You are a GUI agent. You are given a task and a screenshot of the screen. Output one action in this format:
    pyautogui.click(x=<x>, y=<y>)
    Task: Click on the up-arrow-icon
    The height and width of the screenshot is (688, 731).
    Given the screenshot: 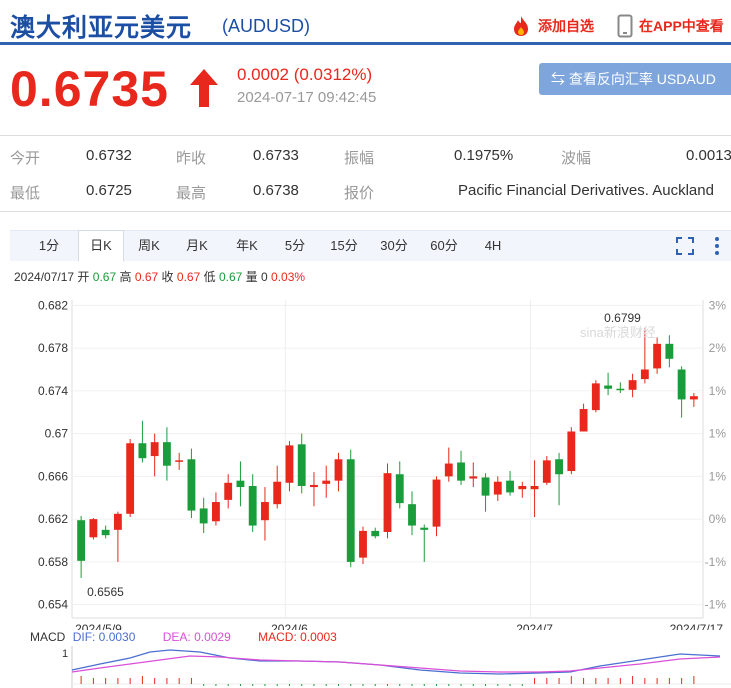 What is the action you would take?
    pyautogui.click(x=204, y=88)
    